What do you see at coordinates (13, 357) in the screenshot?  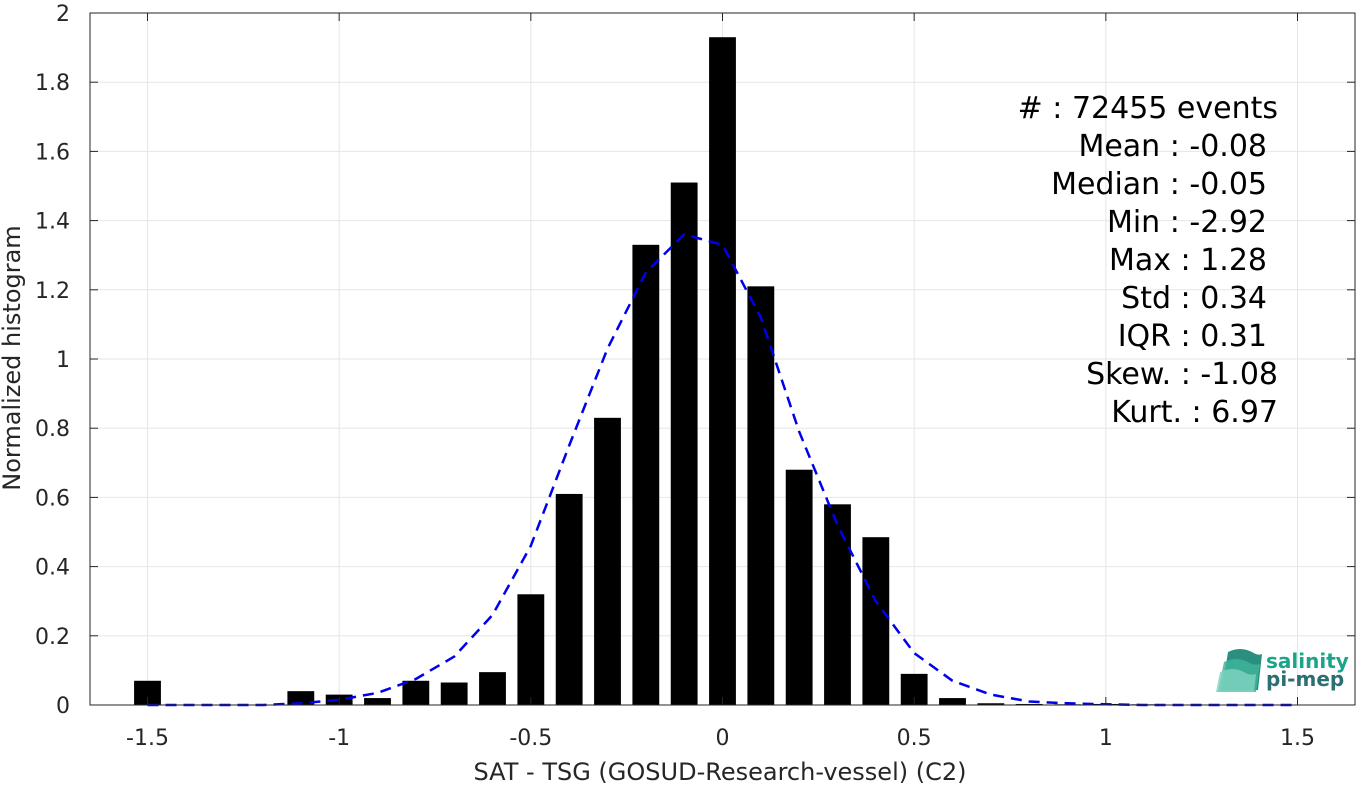 I see `y-axis-label: Normalized histogram` at bounding box center [13, 357].